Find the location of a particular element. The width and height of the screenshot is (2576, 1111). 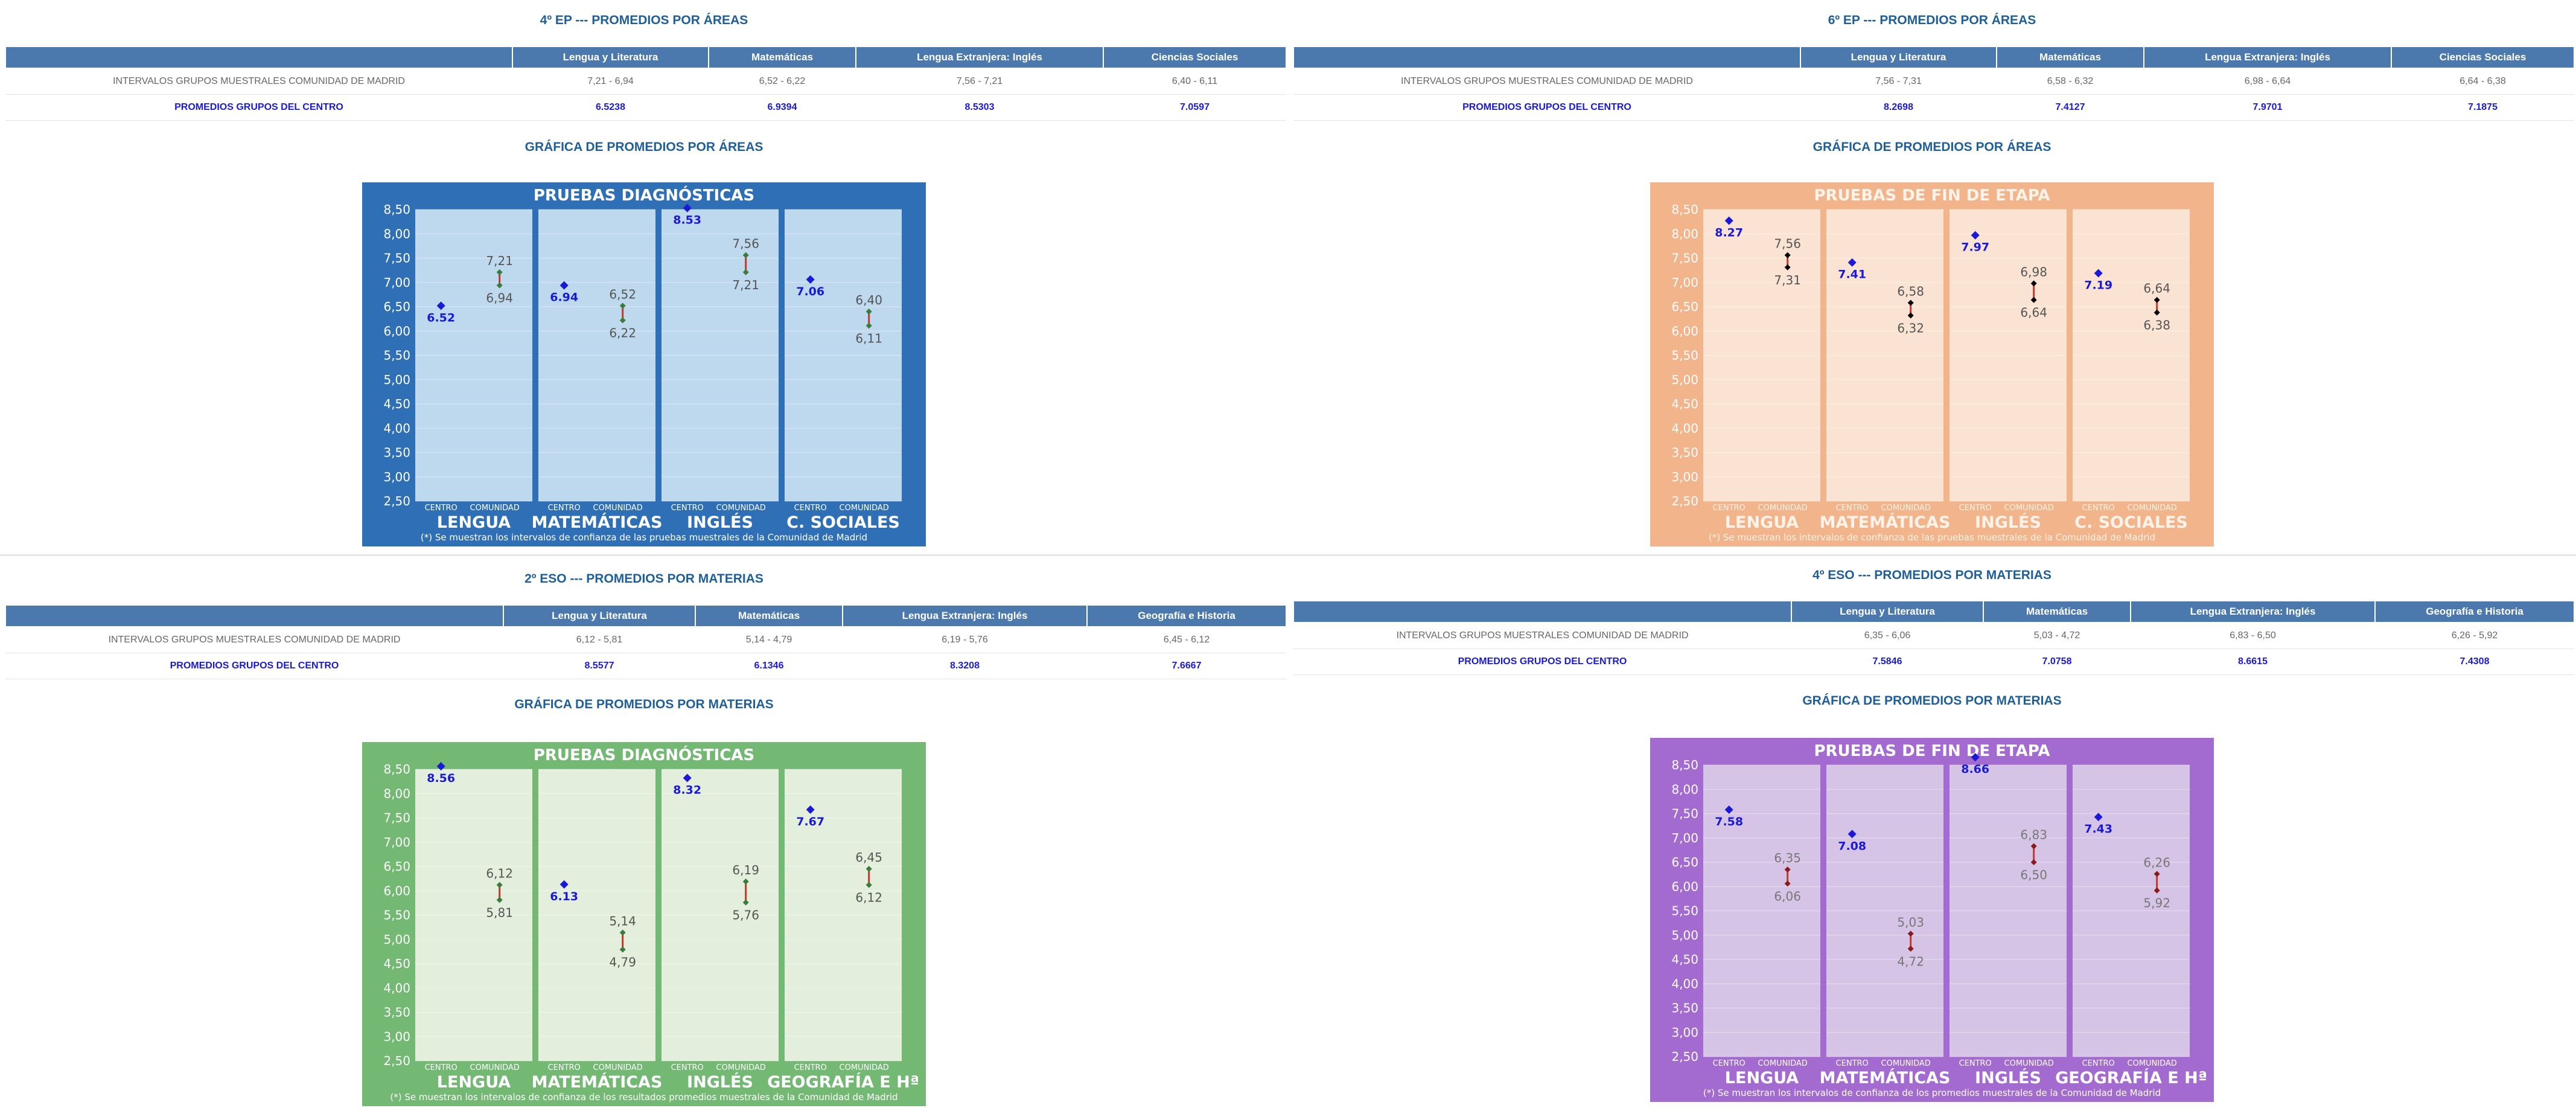

centro-value-label: 8.27 is located at coordinates (1729, 233).